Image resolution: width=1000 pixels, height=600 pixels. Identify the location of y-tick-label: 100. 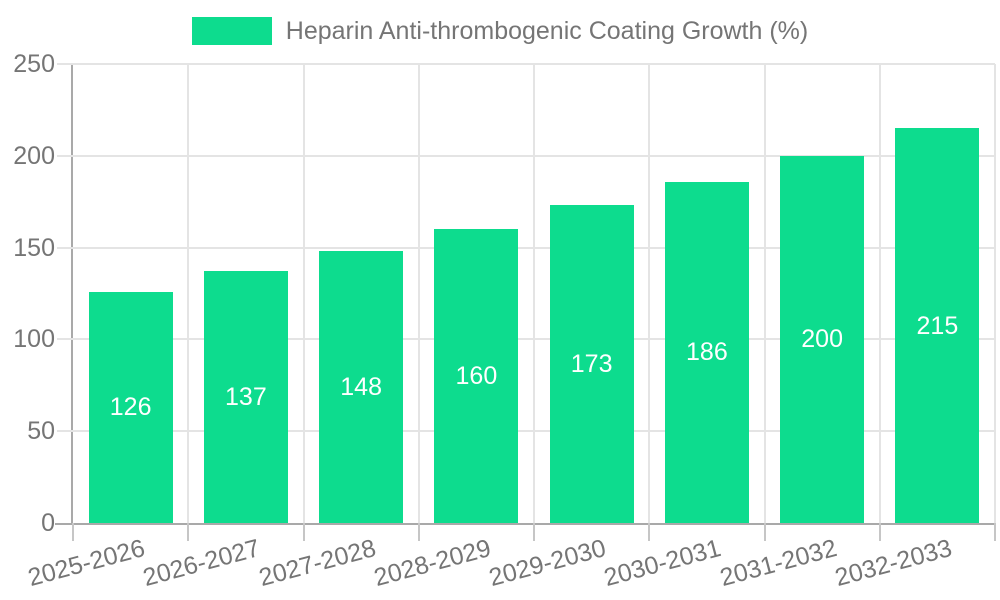
(34, 339).